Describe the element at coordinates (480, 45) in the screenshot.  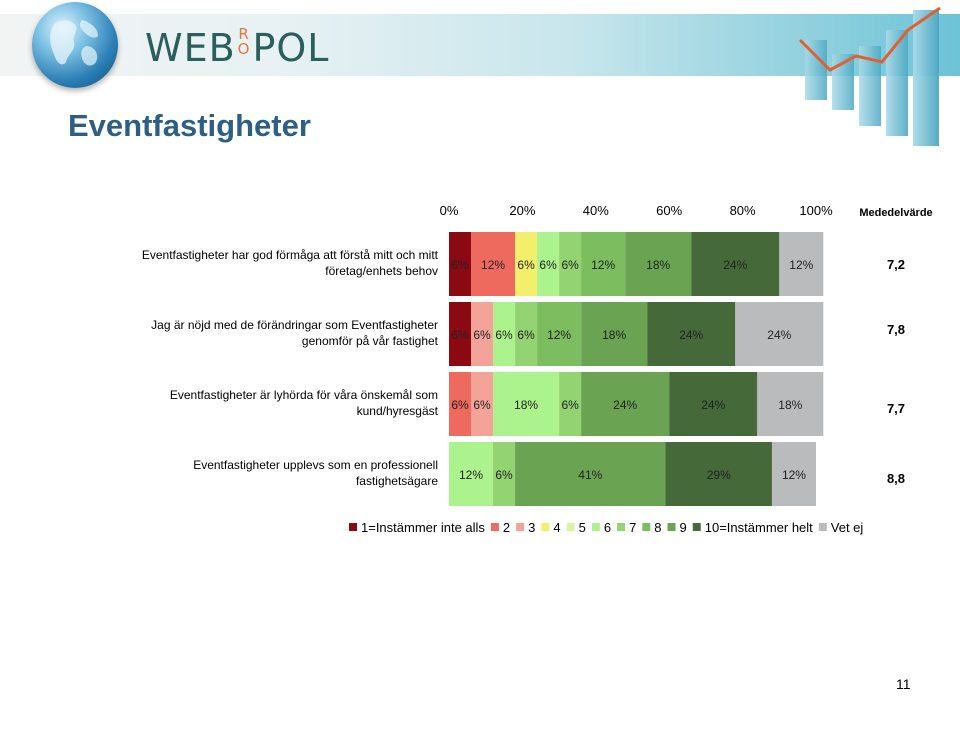
I see `header-banner` at that location.